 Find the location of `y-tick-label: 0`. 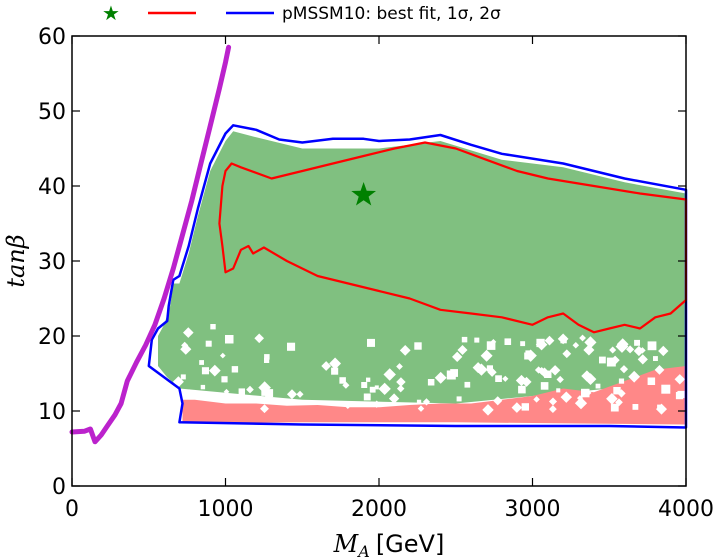

y-tick-label: 0 is located at coordinates (59, 487).